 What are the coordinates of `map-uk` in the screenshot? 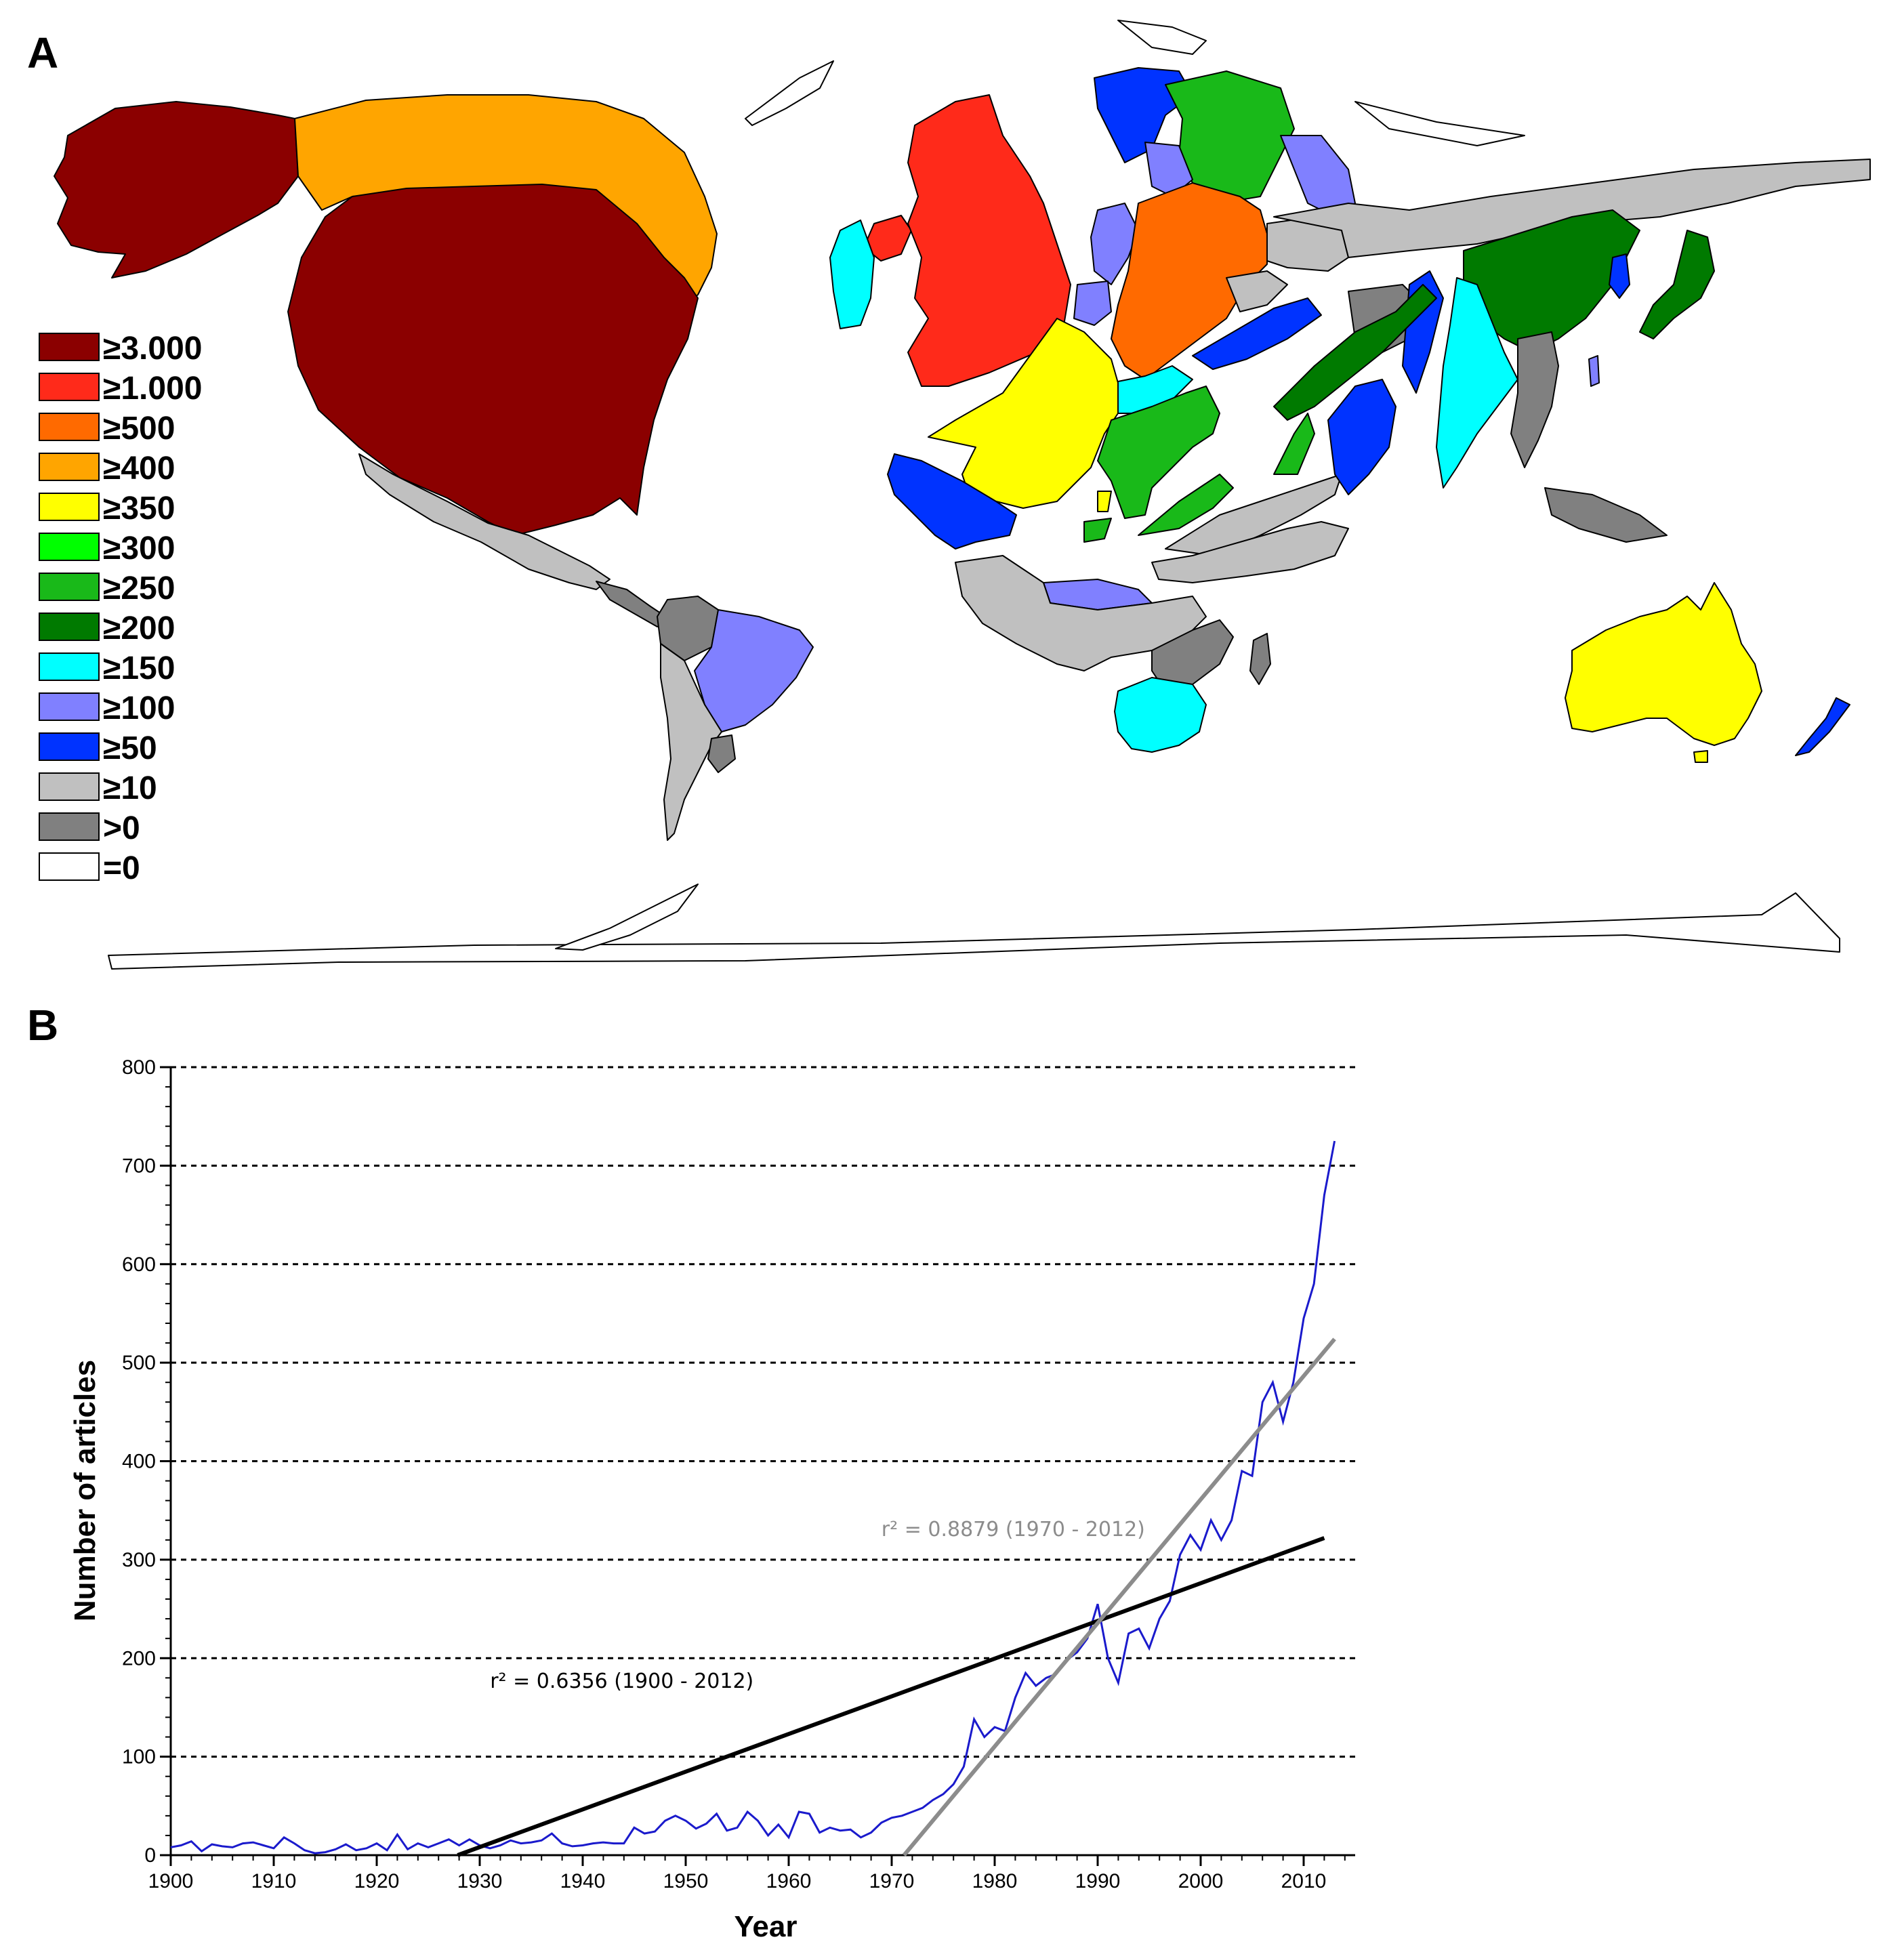 It's located at (989, 240).